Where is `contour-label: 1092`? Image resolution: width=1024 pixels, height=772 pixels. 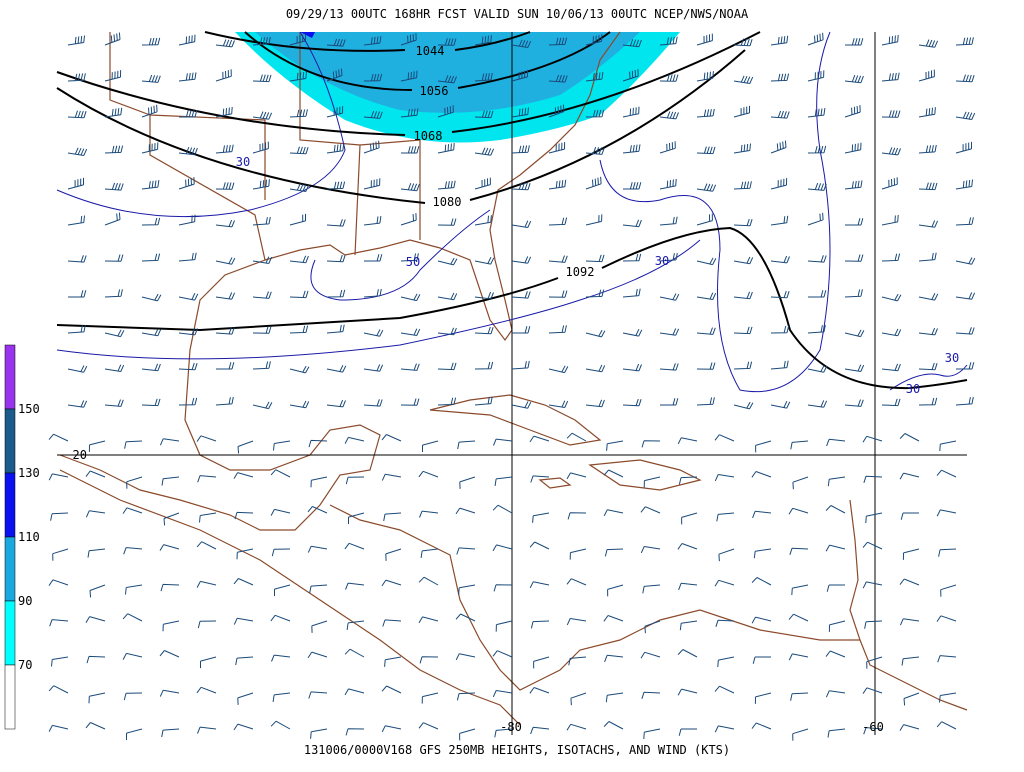 contour-label: 1092 is located at coordinates (580, 272).